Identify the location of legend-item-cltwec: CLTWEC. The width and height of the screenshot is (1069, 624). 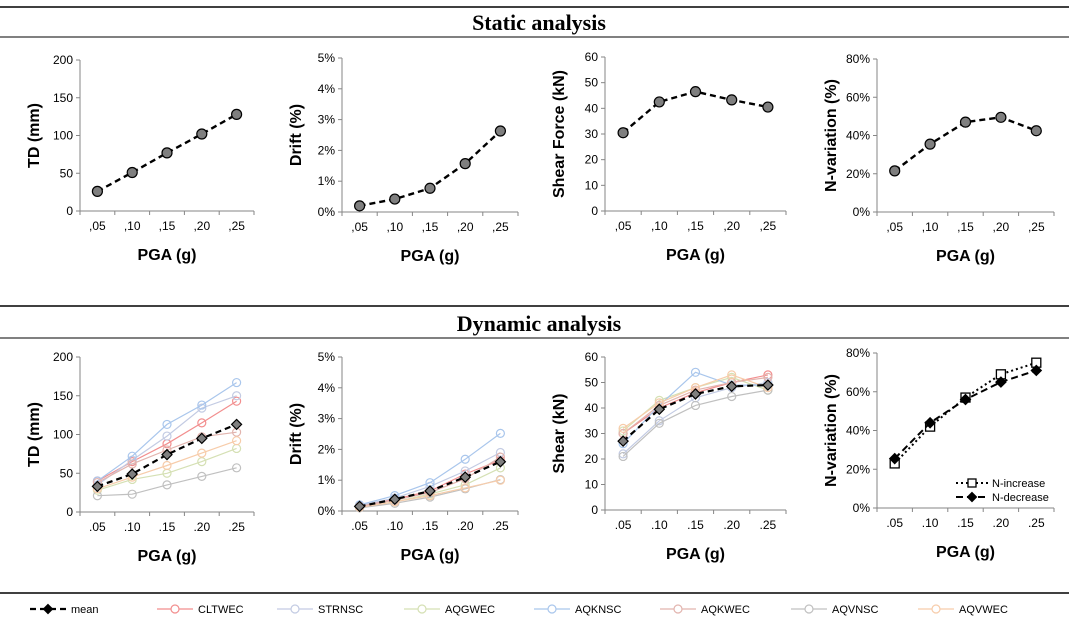
(200, 610).